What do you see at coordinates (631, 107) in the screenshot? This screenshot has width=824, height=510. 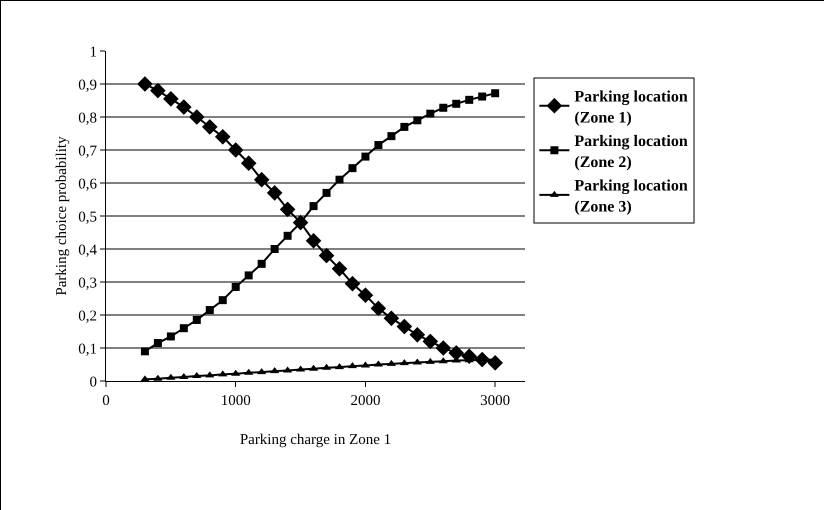 I see `legend-label: Parking location (Zone 1)` at bounding box center [631, 107].